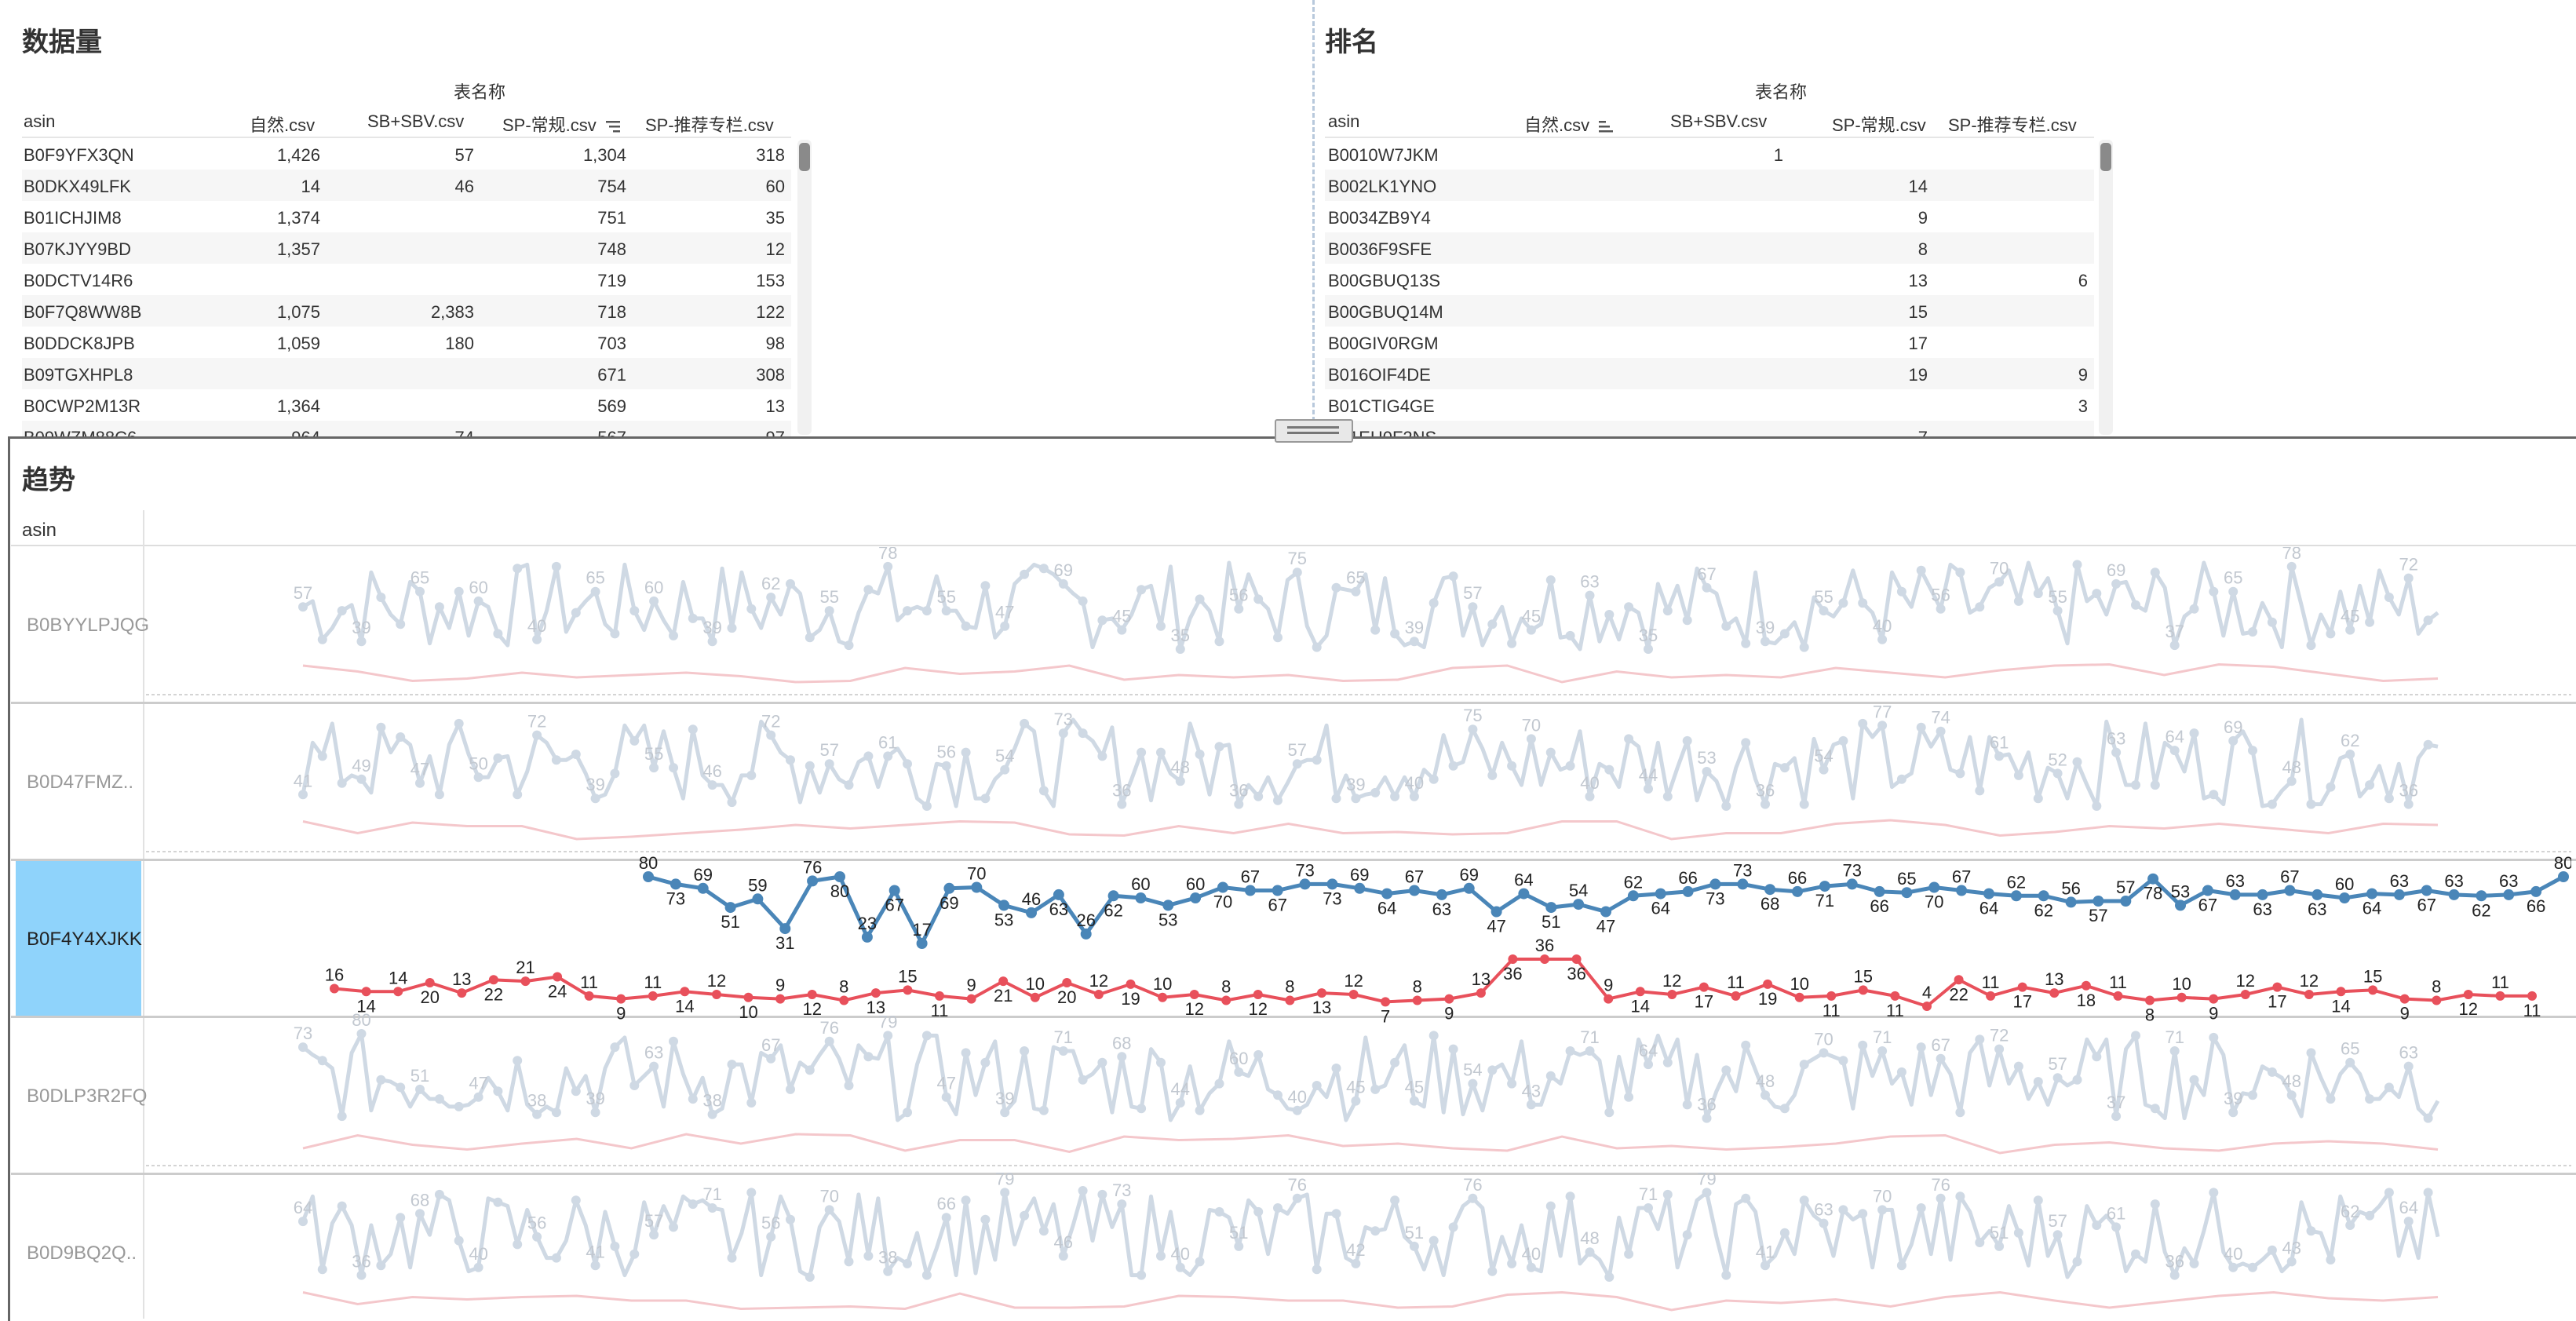 Image resolution: width=2576 pixels, height=1321 pixels. I want to click on faded-data-label: 56, so click(946, 752).